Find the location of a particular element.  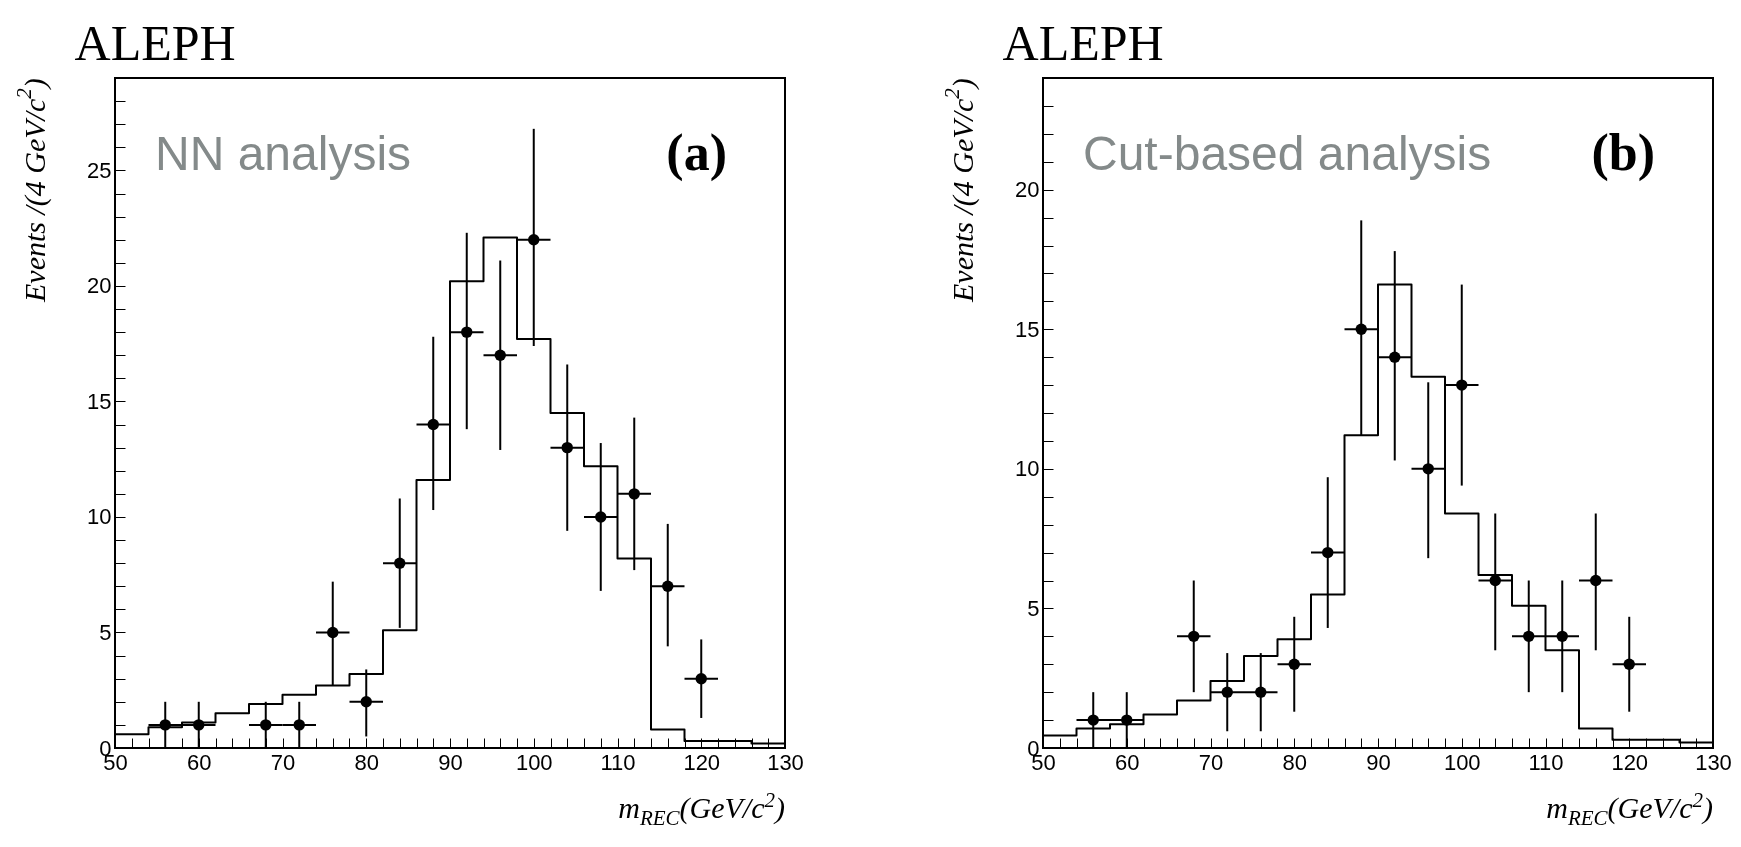

annotation: (a) is located at coordinates (696, 153).